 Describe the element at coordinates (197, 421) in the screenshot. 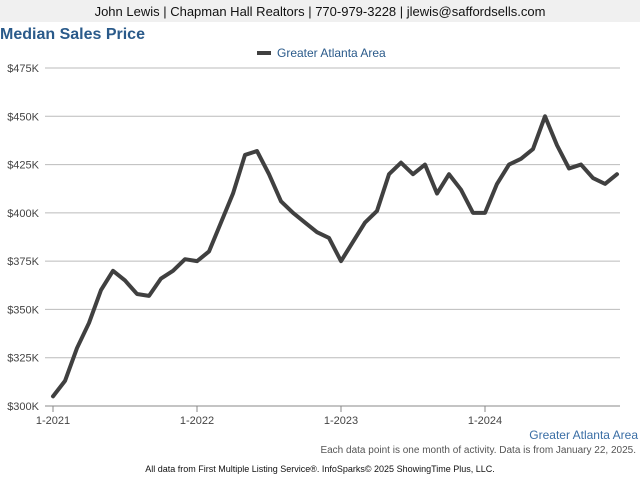

I see `x-tick-label: 1-2022` at that location.